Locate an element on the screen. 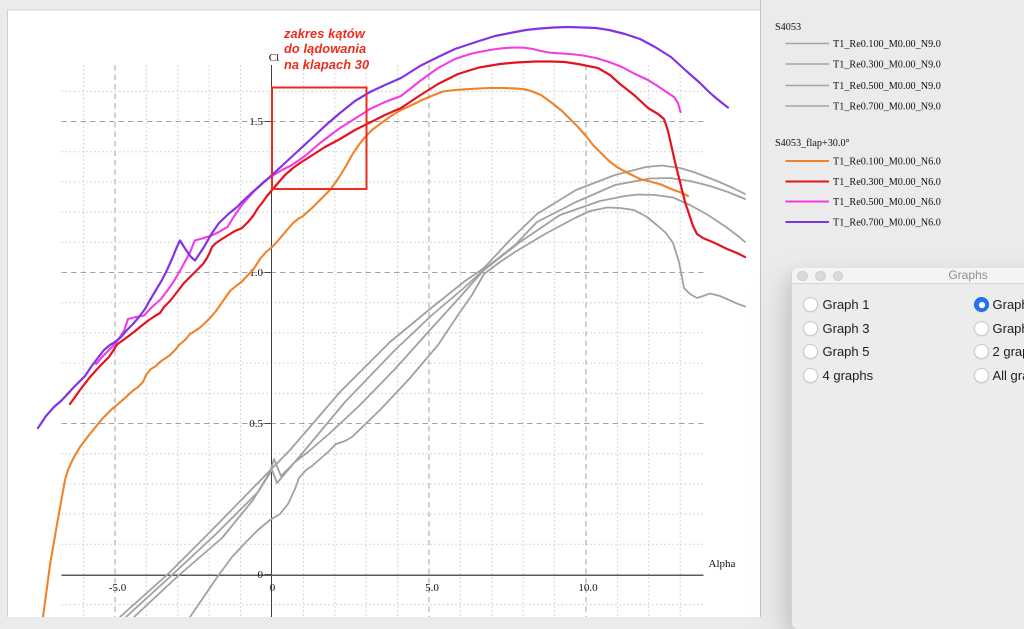 Image resolution: width=1024 pixels, height=629 pixels. svg-text: Cl is located at coordinates (274, 58).